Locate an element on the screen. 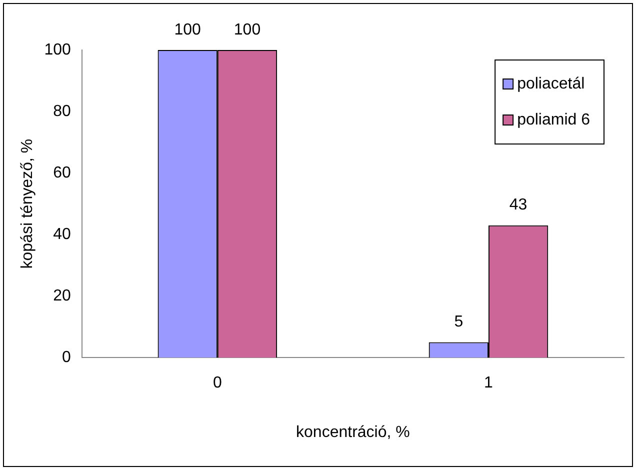  y-tick-label: 100 is located at coordinates (57, 49).